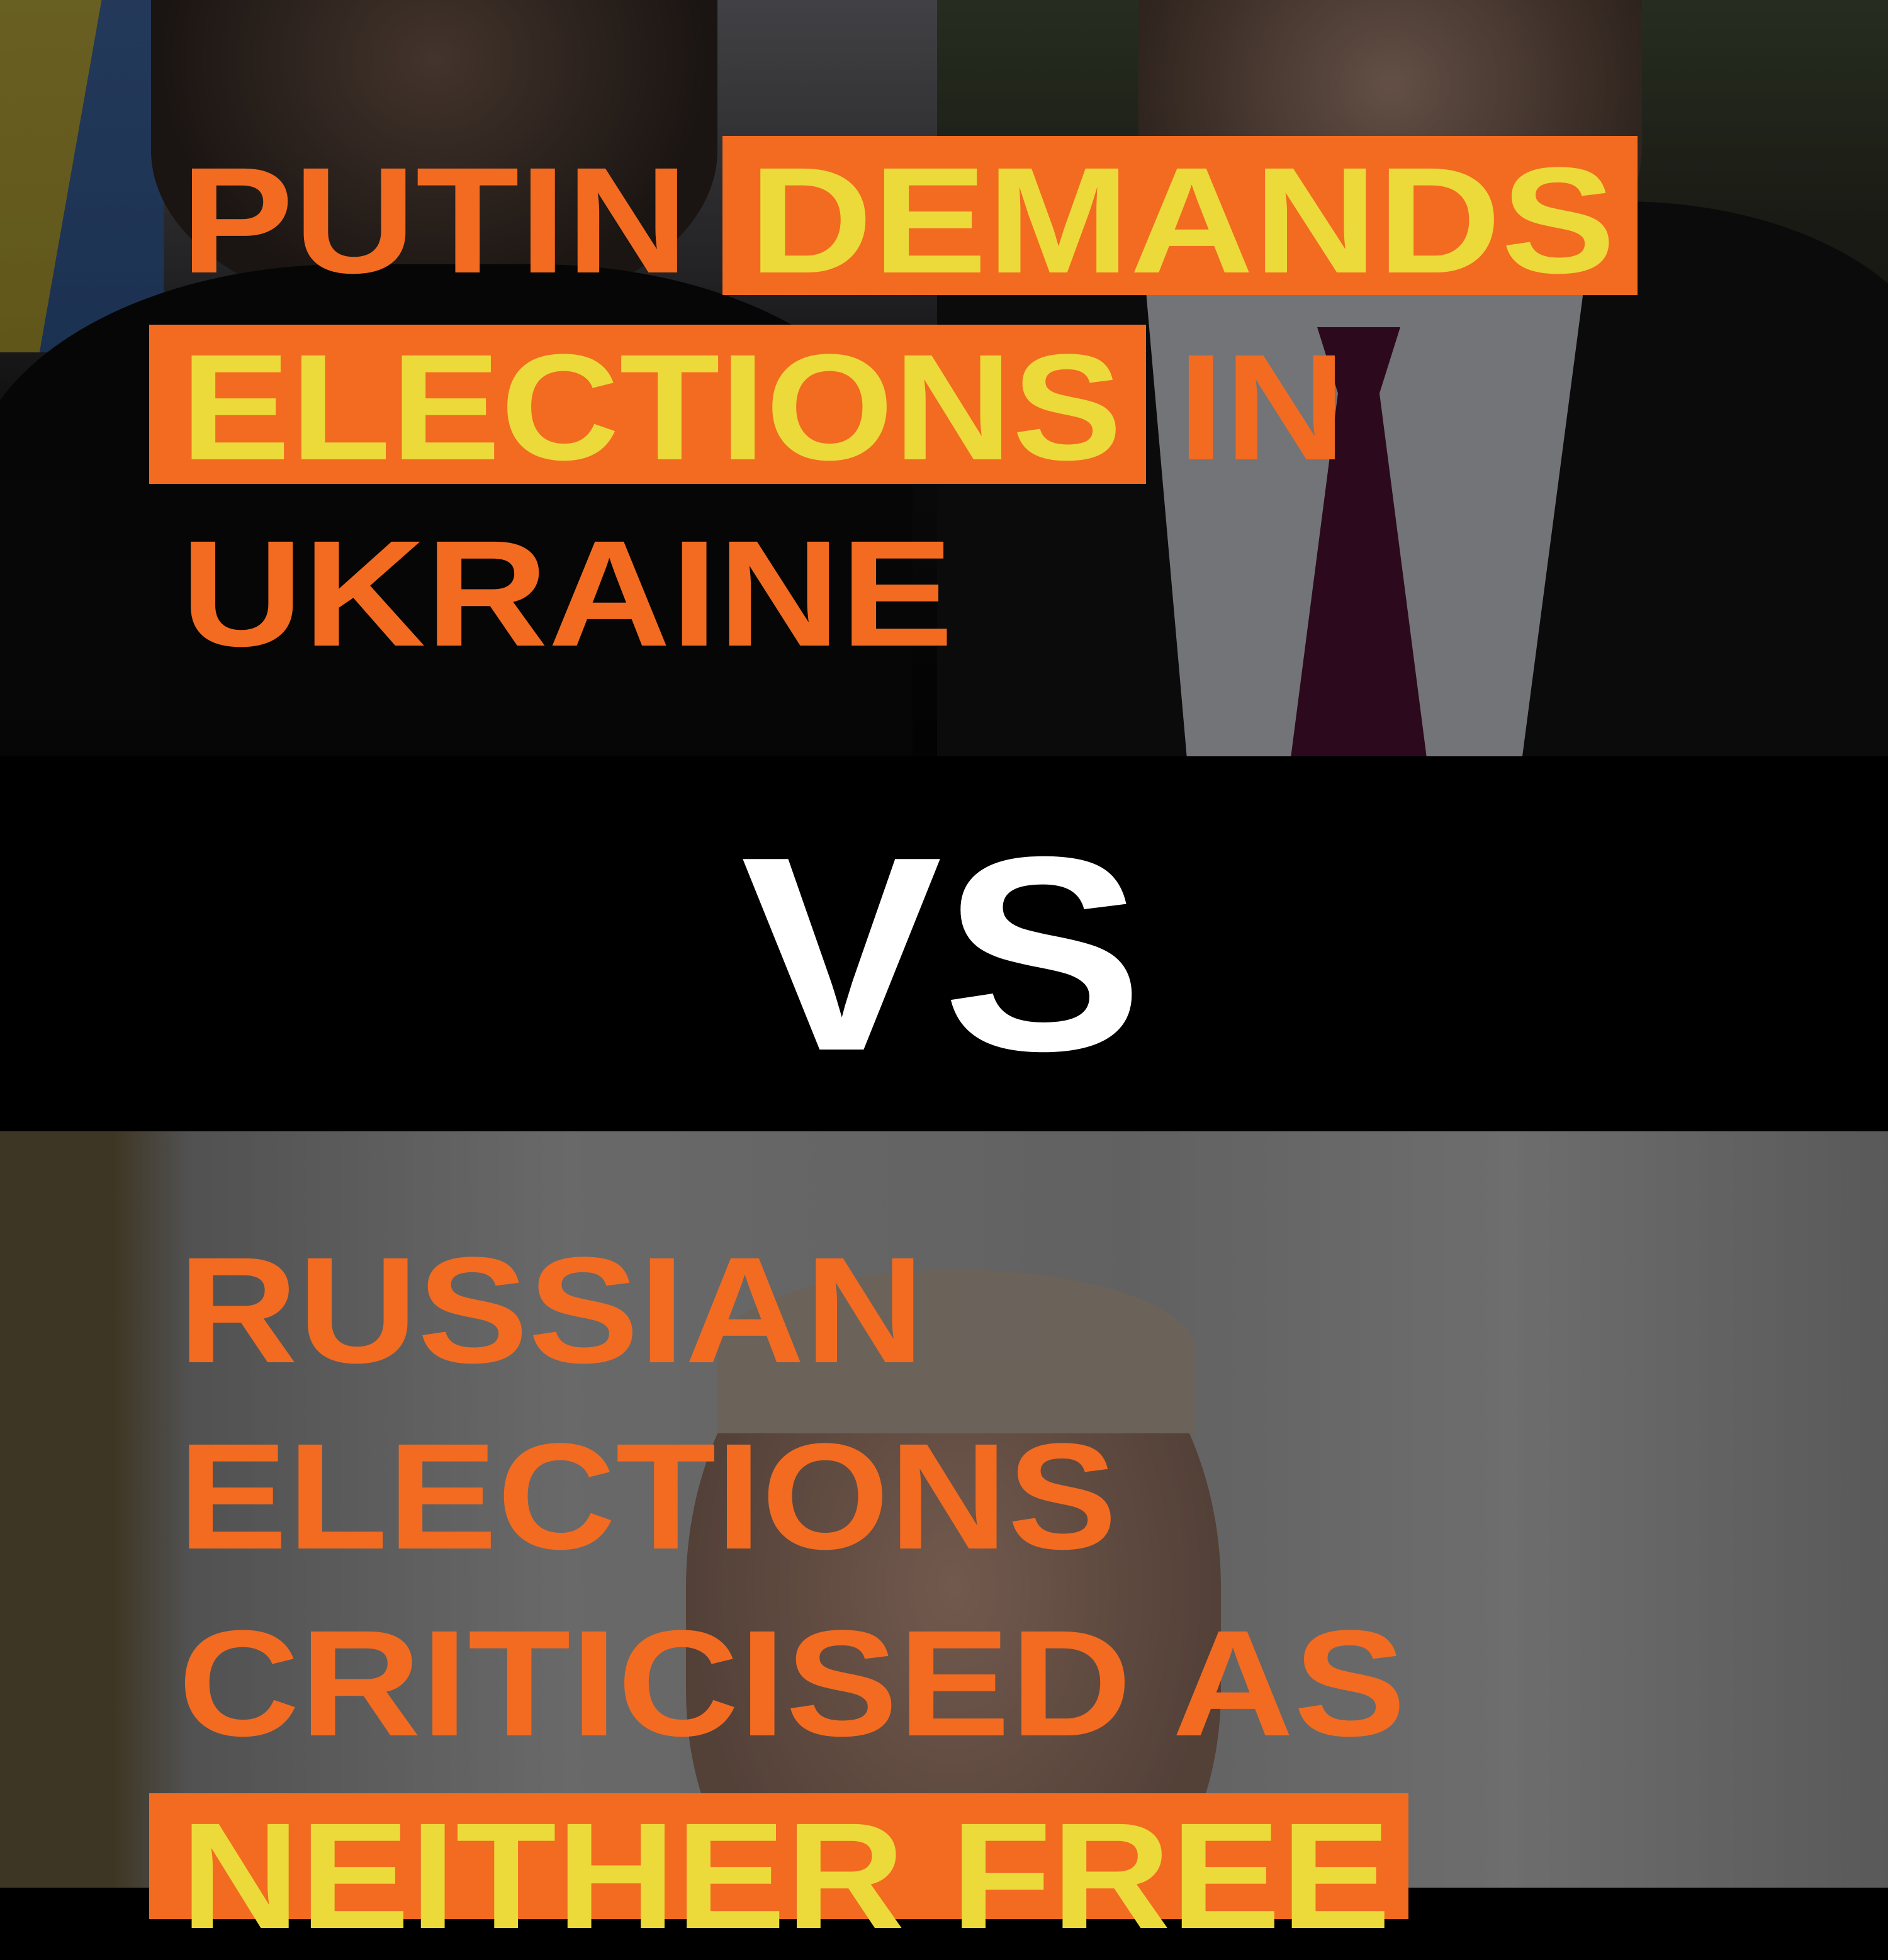 The image size is (1888, 1960). Describe the element at coordinates (942, 954) in the screenshot. I see `vs-label: VS` at that location.